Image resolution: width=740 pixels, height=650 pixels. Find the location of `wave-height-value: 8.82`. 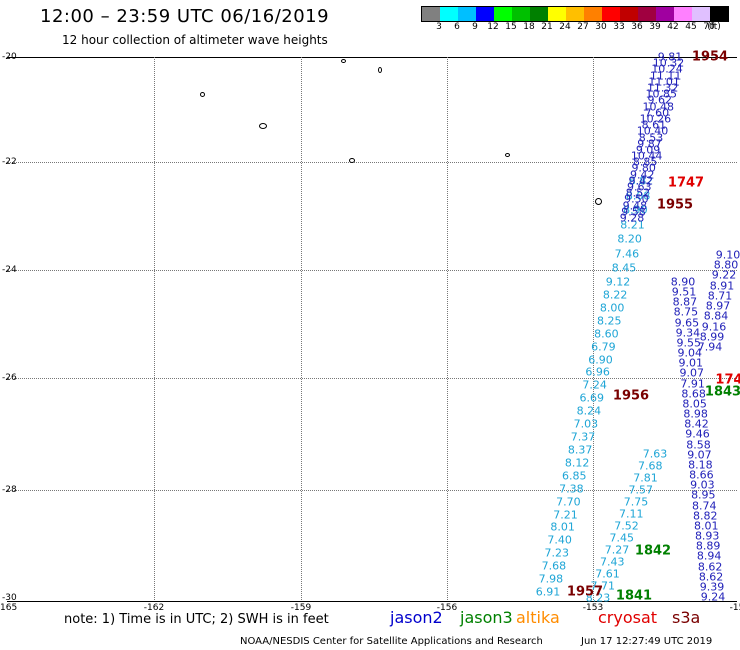

wave-height-value: 8.82 is located at coordinates (705, 516).